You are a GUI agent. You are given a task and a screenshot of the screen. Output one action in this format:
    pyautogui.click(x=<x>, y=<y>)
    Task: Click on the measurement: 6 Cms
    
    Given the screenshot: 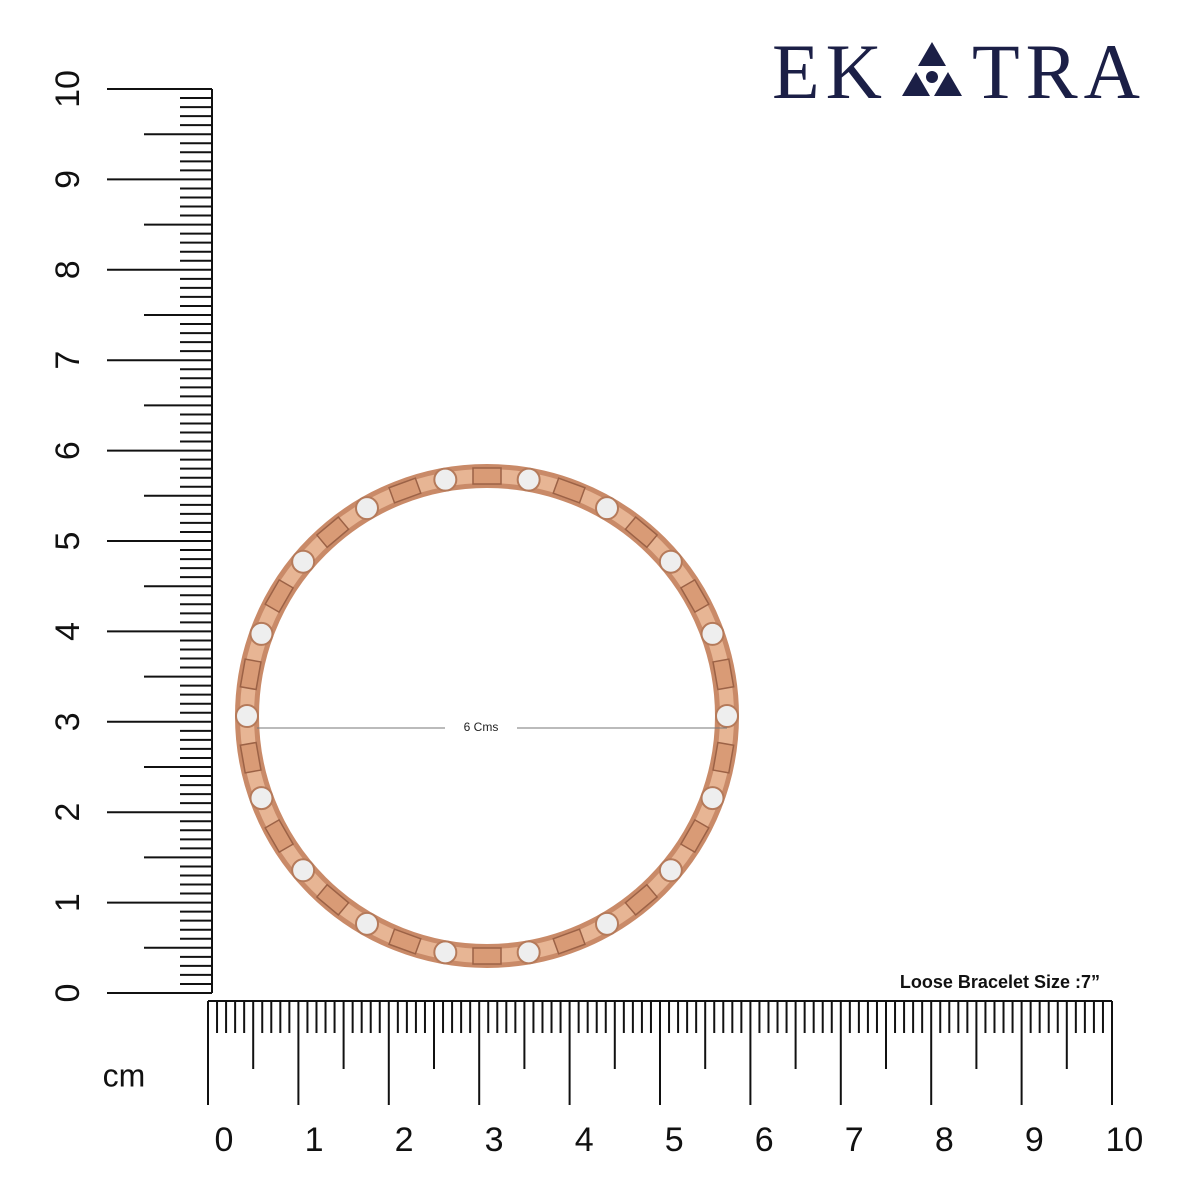 What is the action you would take?
    pyautogui.click(x=492, y=727)
    